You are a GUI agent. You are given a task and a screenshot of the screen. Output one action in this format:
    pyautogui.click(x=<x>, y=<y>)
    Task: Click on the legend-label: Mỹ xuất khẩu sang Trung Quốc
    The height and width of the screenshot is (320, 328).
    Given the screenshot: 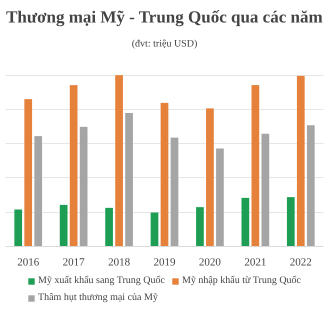 What is the action you would take?
    pyautogui.click(x=101, y=280)
    